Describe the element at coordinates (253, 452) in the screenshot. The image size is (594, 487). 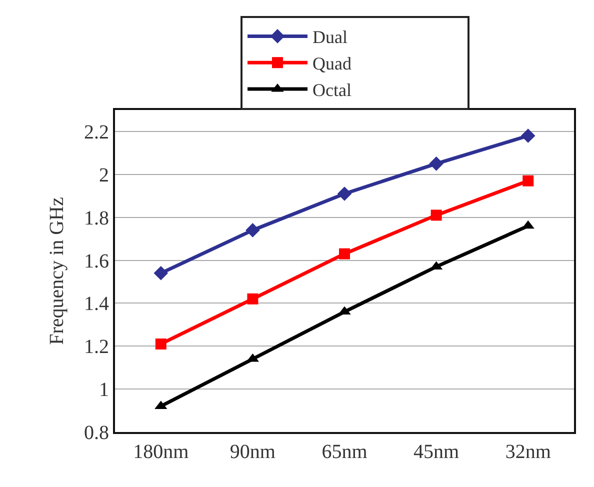
I see `x-tick-label: 90nm` at that location.